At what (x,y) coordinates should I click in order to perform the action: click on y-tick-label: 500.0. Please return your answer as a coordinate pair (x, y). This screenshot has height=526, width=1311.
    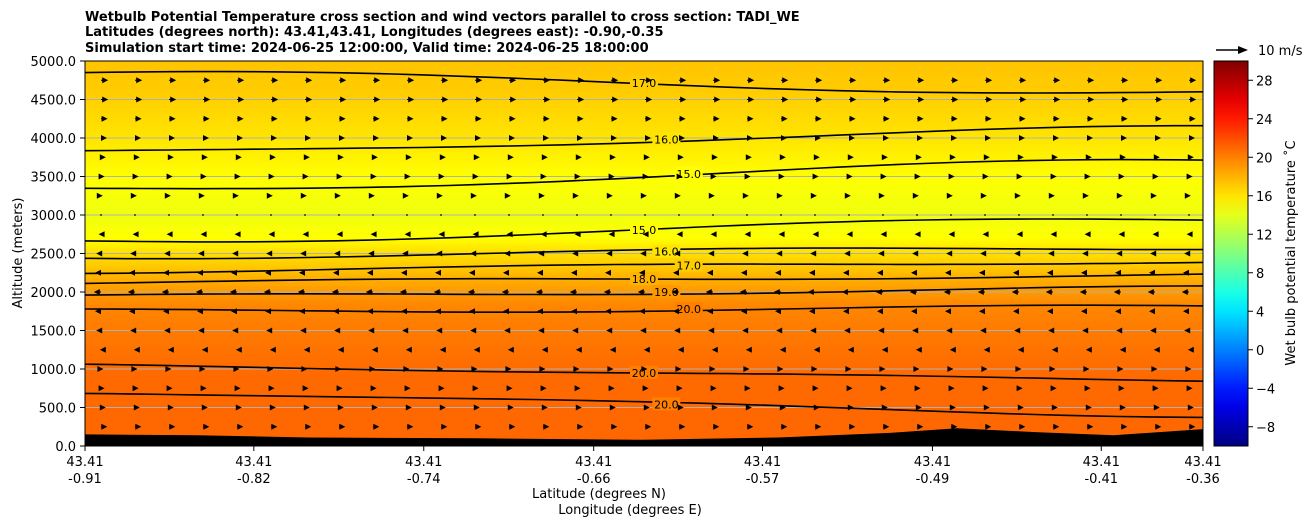
    Looking at the image, I should click on (57, 409).